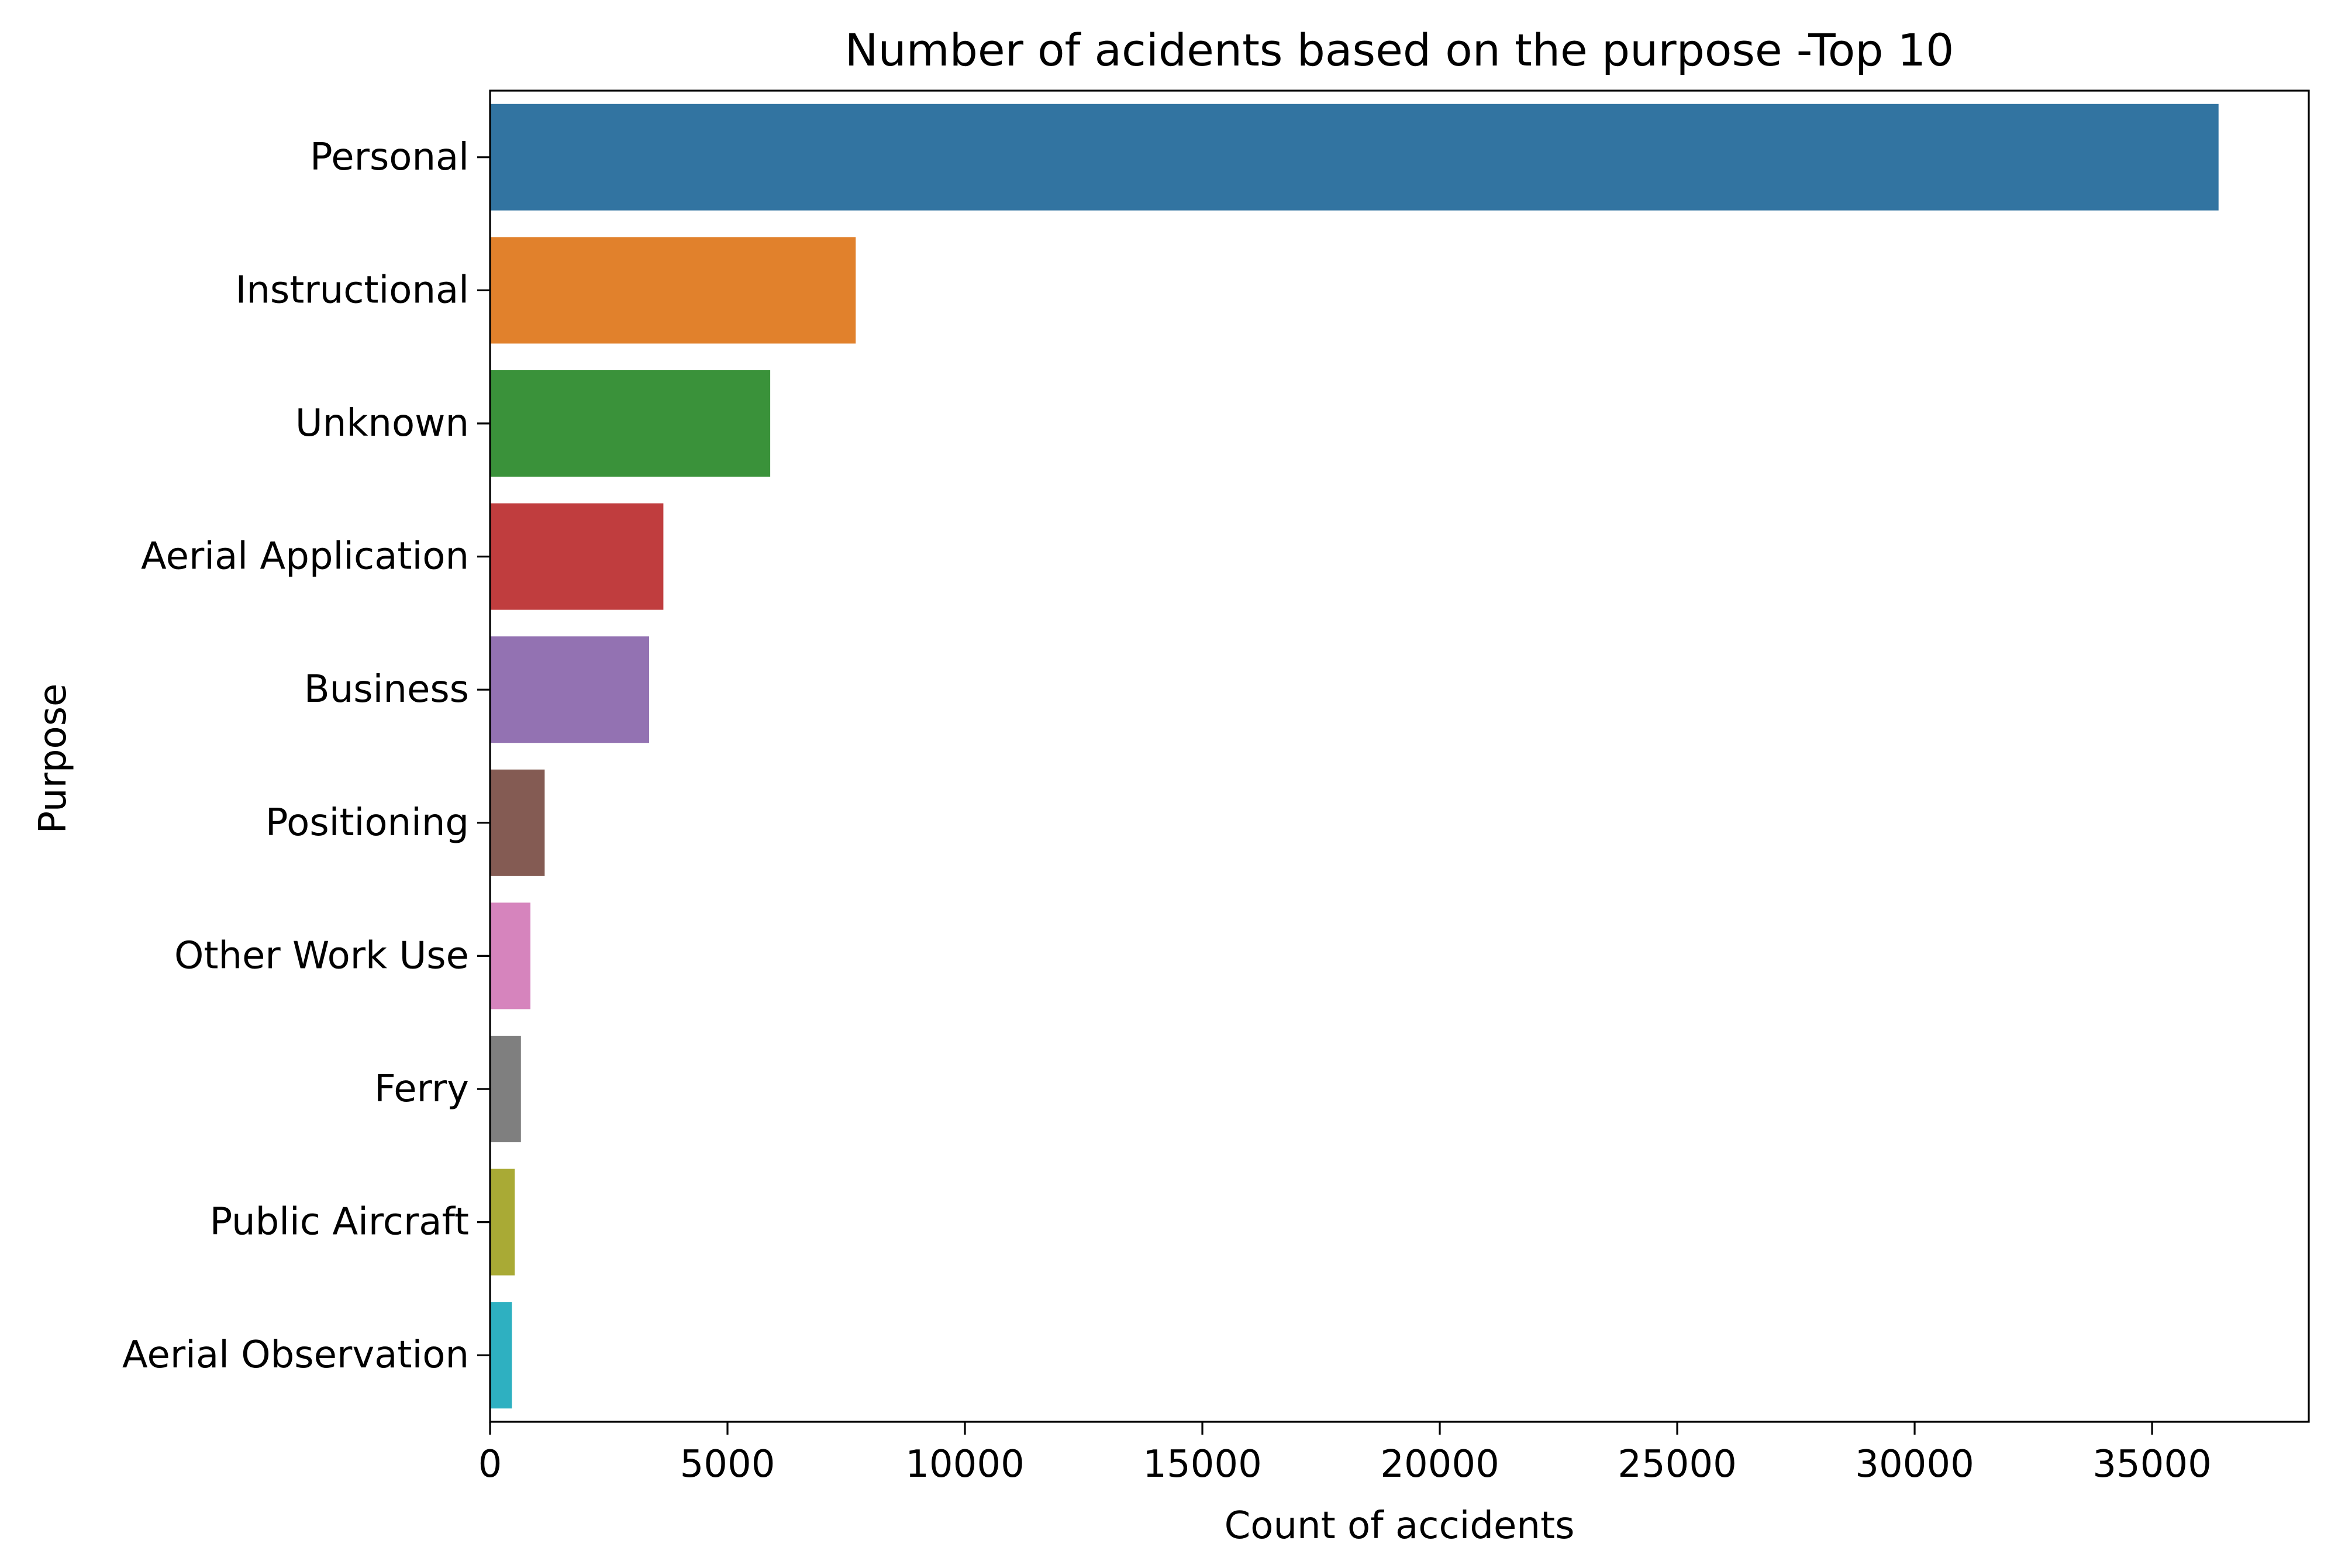  I want to click on y-tick-label-unknown: Unknown, so click(382, 423).